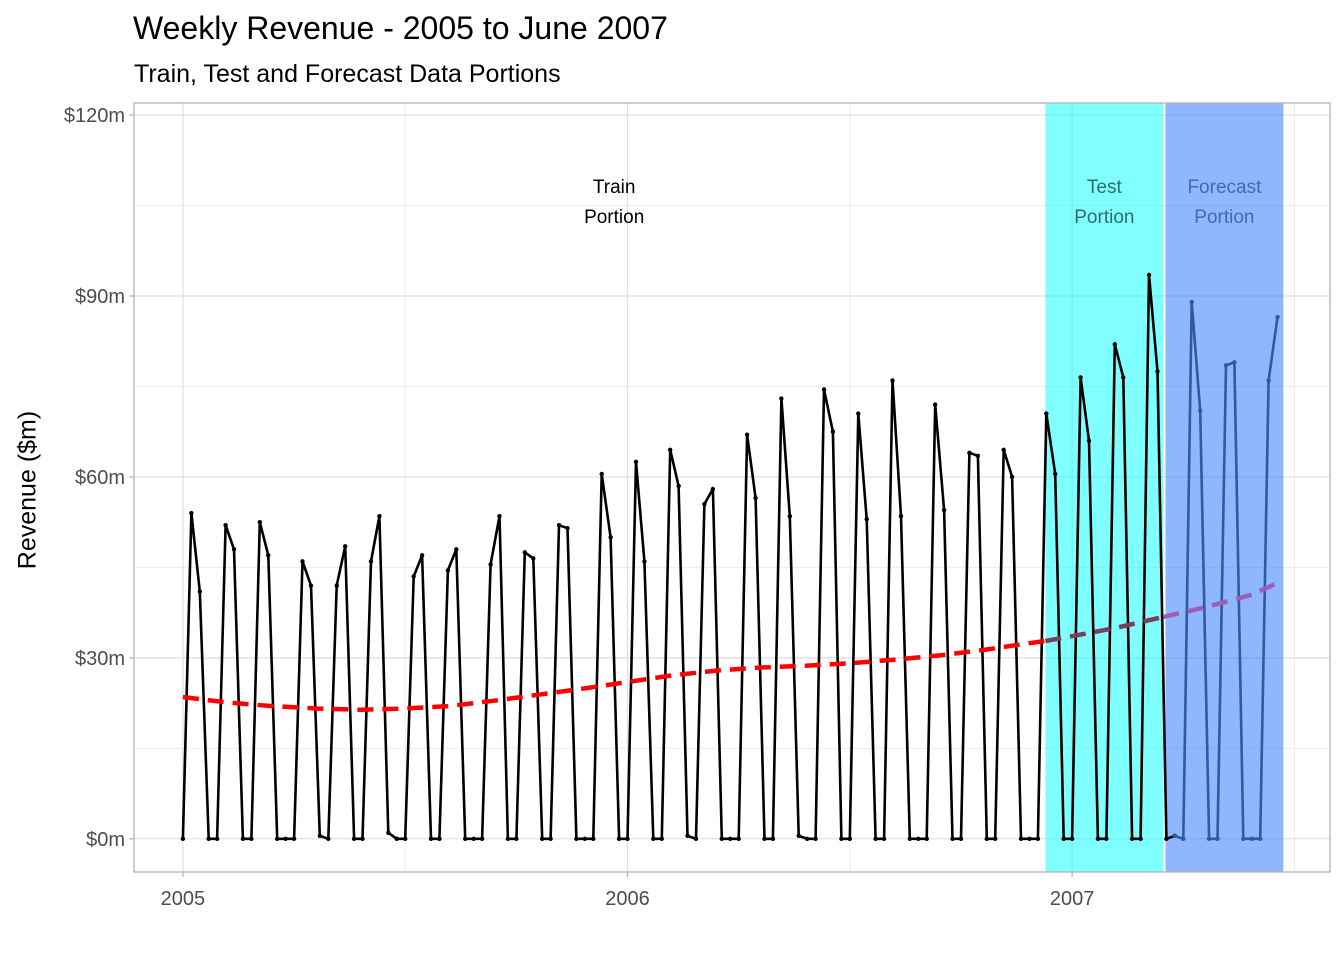 The height and width of the screenshot is (960, 1344). Describe the element at coordinates (400, 28) in the screenshot. I see `chart-title: Weekly Revenue - 2005 to June 2007` at that location.